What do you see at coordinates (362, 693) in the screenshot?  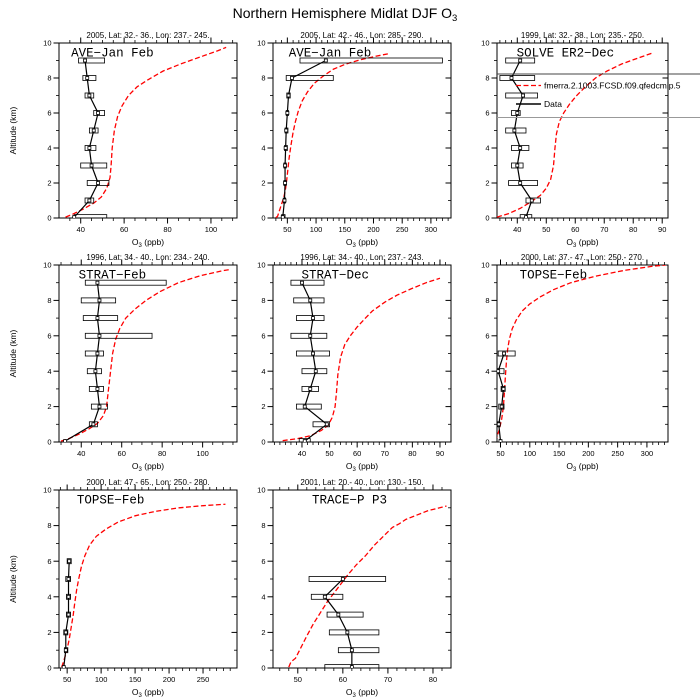 I see `x-axis-title: O3 (ppb)` at bounding box center [362, 693].